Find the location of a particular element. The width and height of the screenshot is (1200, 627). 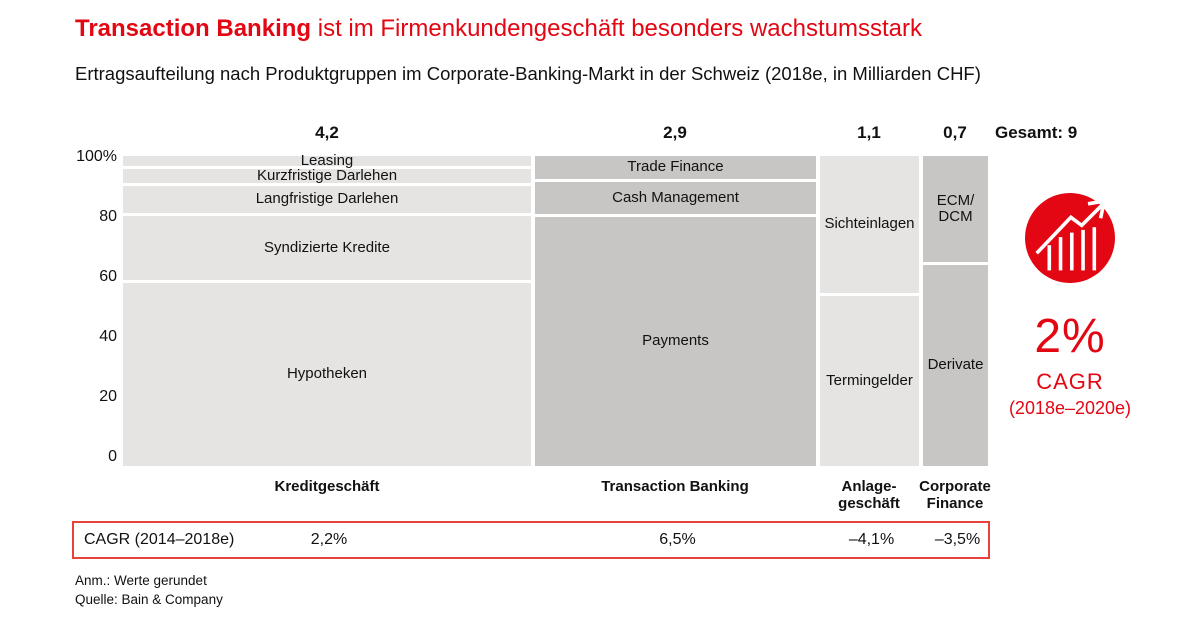

highlight-period: (2018e–2020e) is located at coordinates (1070, 408).